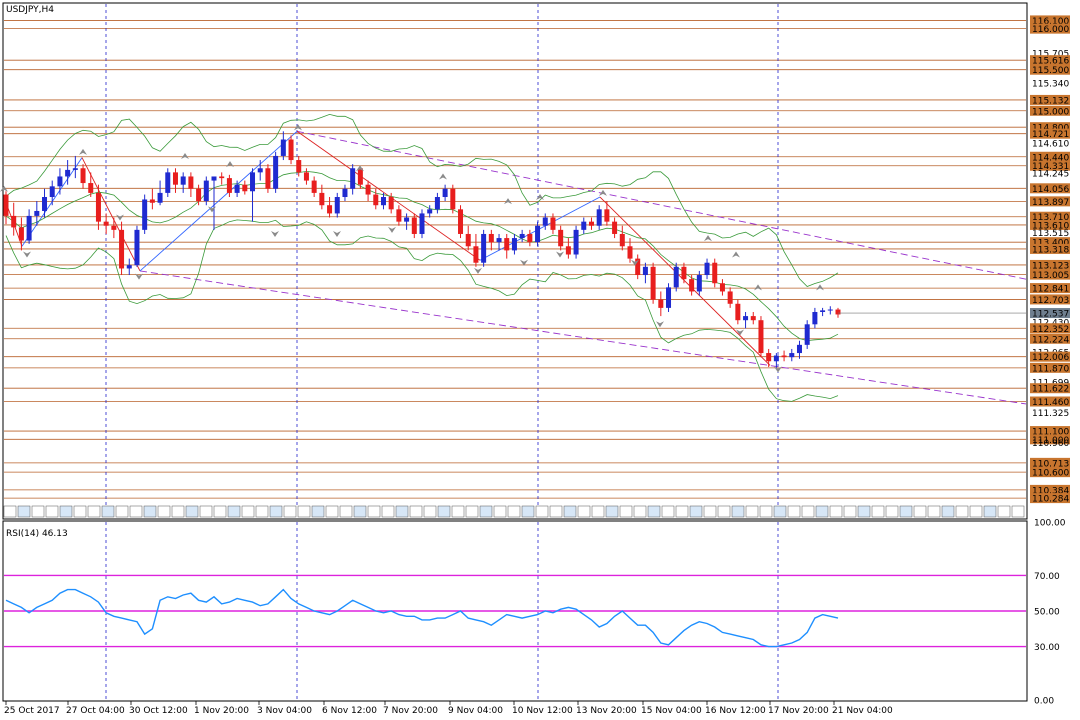 Image resolution: width=1080 pixels, height=720 pixels. Describe the element at coordinates (221, 711) in the screenshot. I see `time-tick-label: 1 Nov 20:00` at that location.